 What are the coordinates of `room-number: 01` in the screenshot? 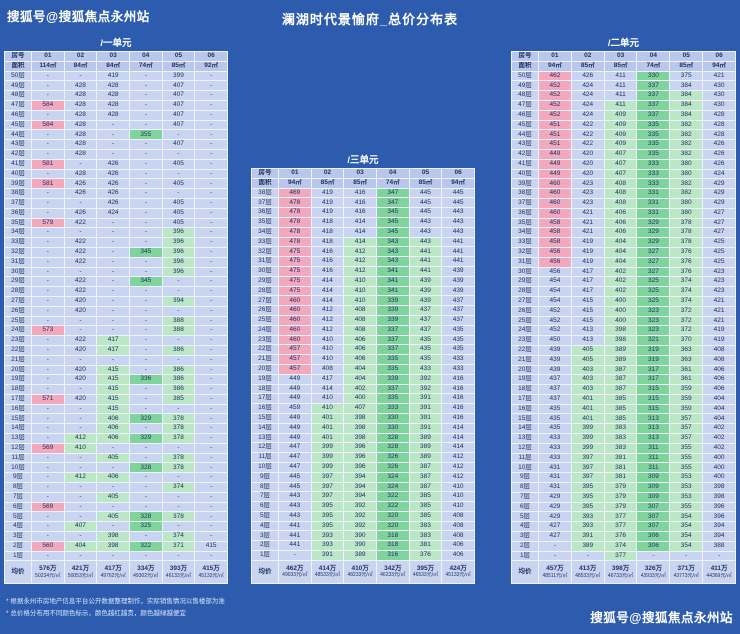 It's located at (48, 56).